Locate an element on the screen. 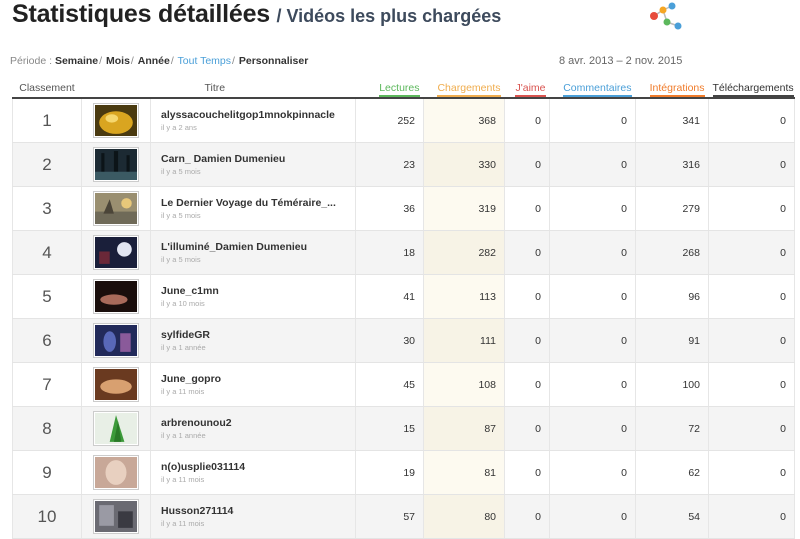 This screenshot has height=539, width=800. video-title-link: L'illuminé_Damien Dumenieu is located at coordinates (234, 247).